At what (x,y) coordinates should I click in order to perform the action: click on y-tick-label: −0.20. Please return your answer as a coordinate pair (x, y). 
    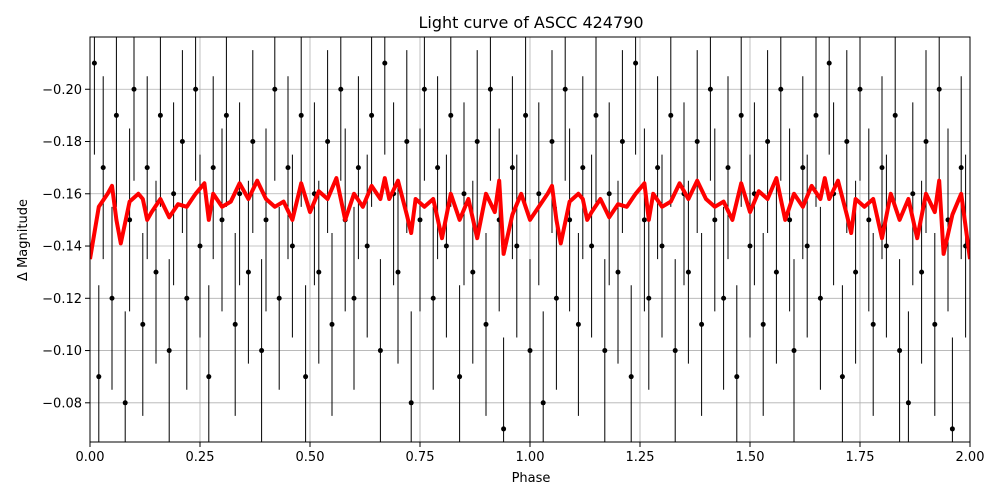
    Looking at the image, I should click on (62, 90).